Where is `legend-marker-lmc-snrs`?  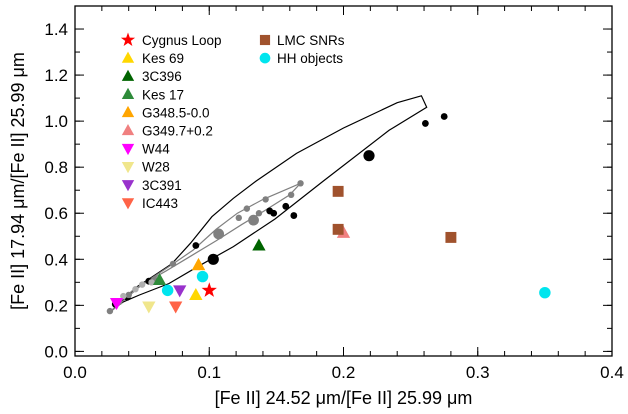 legend-marker-lmc-snrs is located at coordinates (265, 40).